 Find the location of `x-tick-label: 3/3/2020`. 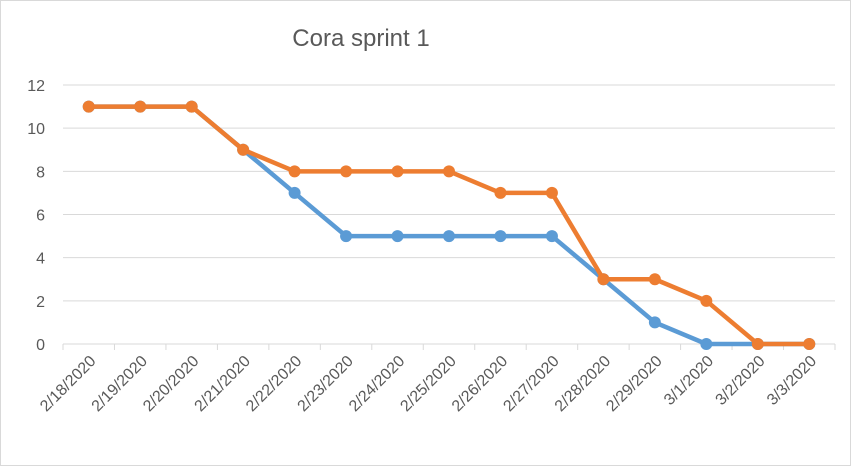

x-tick-label: 3/3/2020 is located at coordinates (792, 381).